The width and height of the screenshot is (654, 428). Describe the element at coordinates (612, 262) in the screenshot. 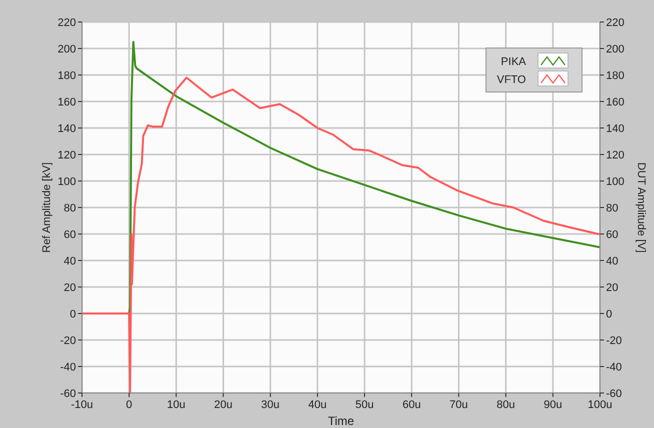

I see `y2-tick-label: 40` at that location.